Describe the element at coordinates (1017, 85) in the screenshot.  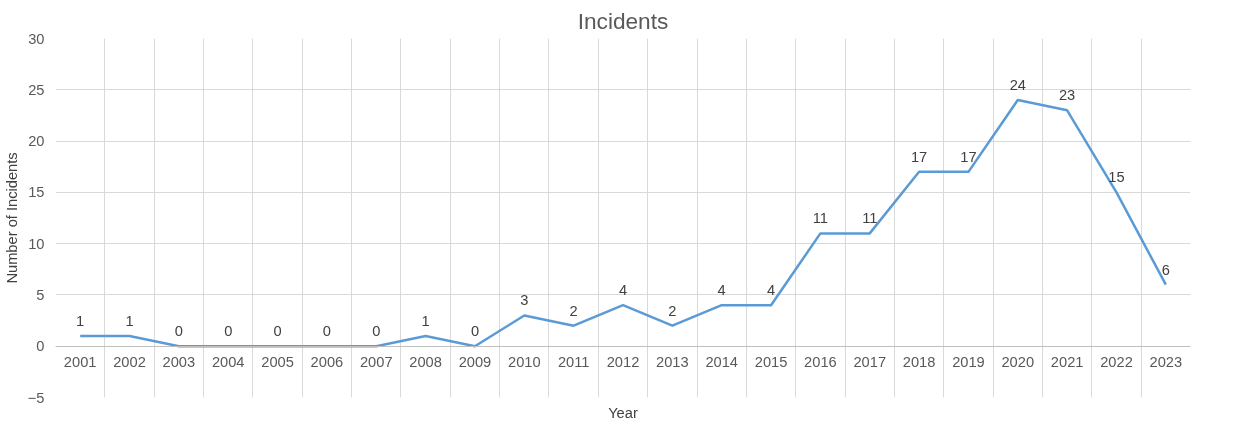
I see `data-label: 24` at that location.